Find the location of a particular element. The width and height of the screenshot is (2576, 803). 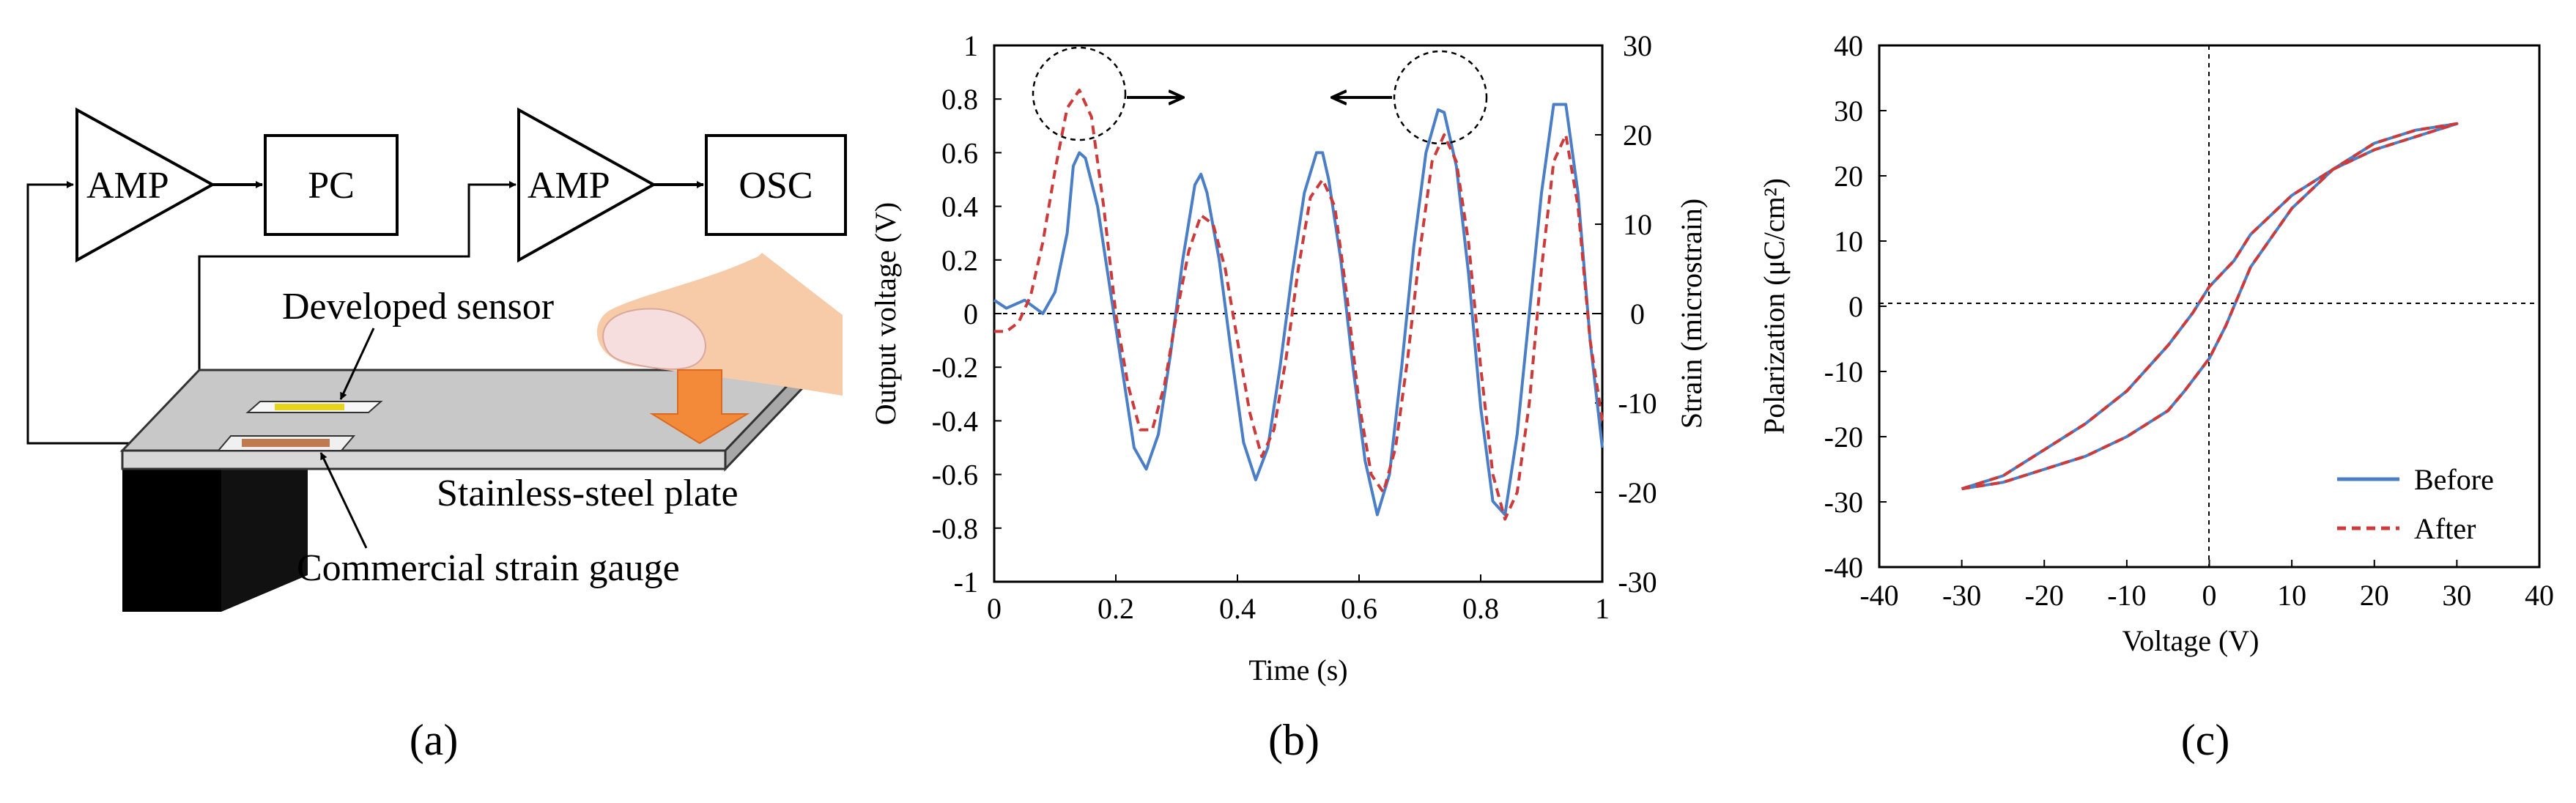

support-block-side is located at coordinates (264, 518).